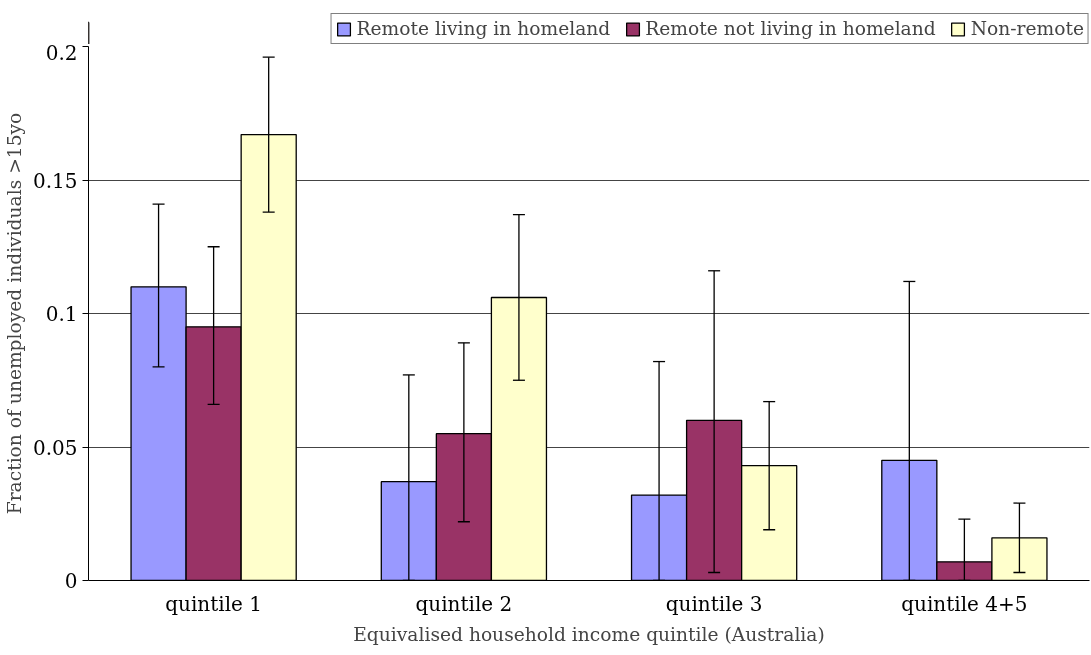  I want to click on x-tick-label: quintile 1, so click(213, 603).